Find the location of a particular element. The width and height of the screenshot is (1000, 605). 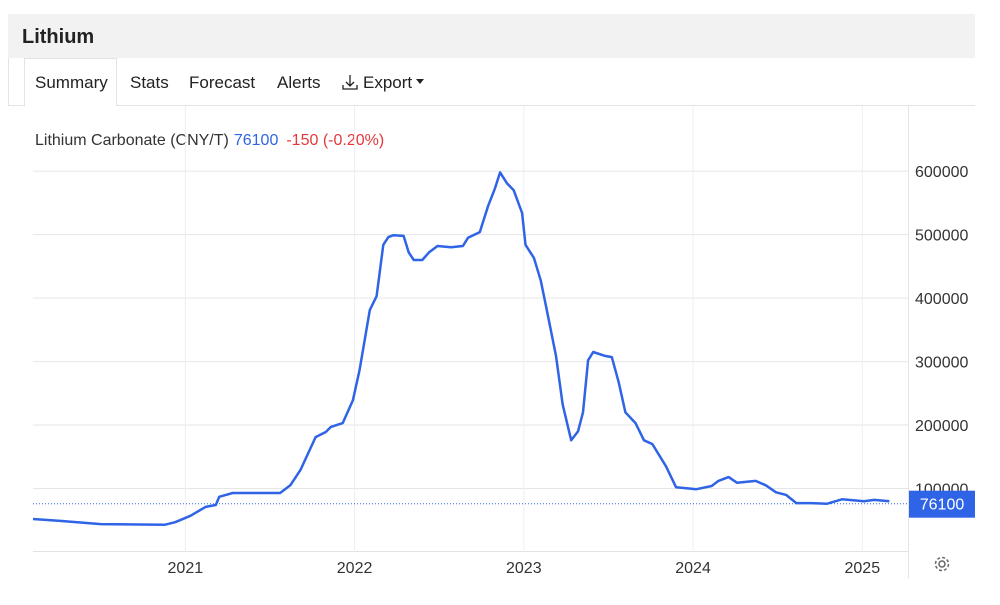

active-tab-box is located at coordinates (70, 82).